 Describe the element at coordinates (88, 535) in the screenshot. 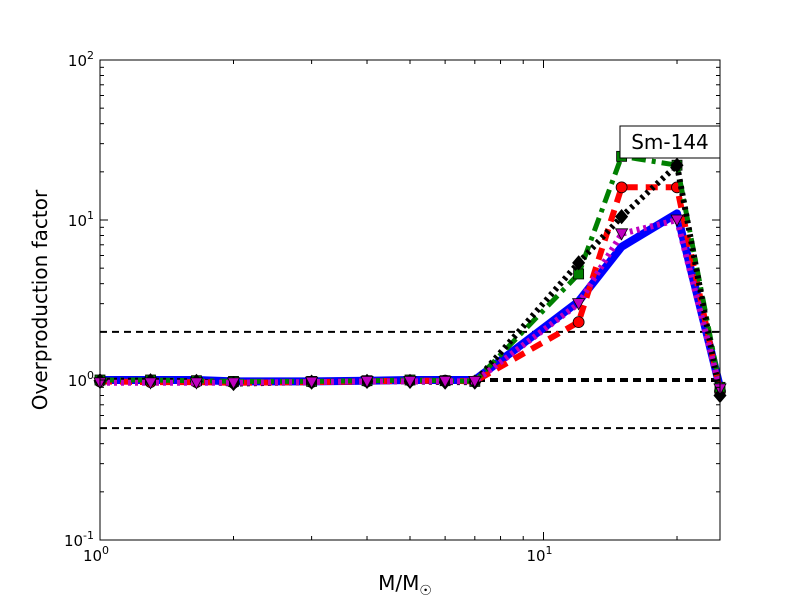

I see `y-tick-label-exp-0: -1` at that location.